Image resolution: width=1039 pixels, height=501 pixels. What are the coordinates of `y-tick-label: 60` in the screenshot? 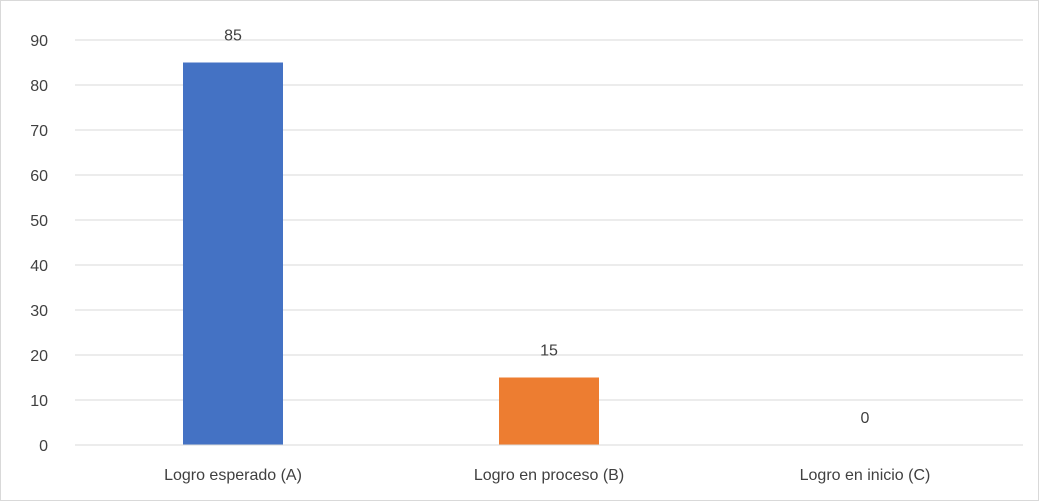 It's located at (39, 176).